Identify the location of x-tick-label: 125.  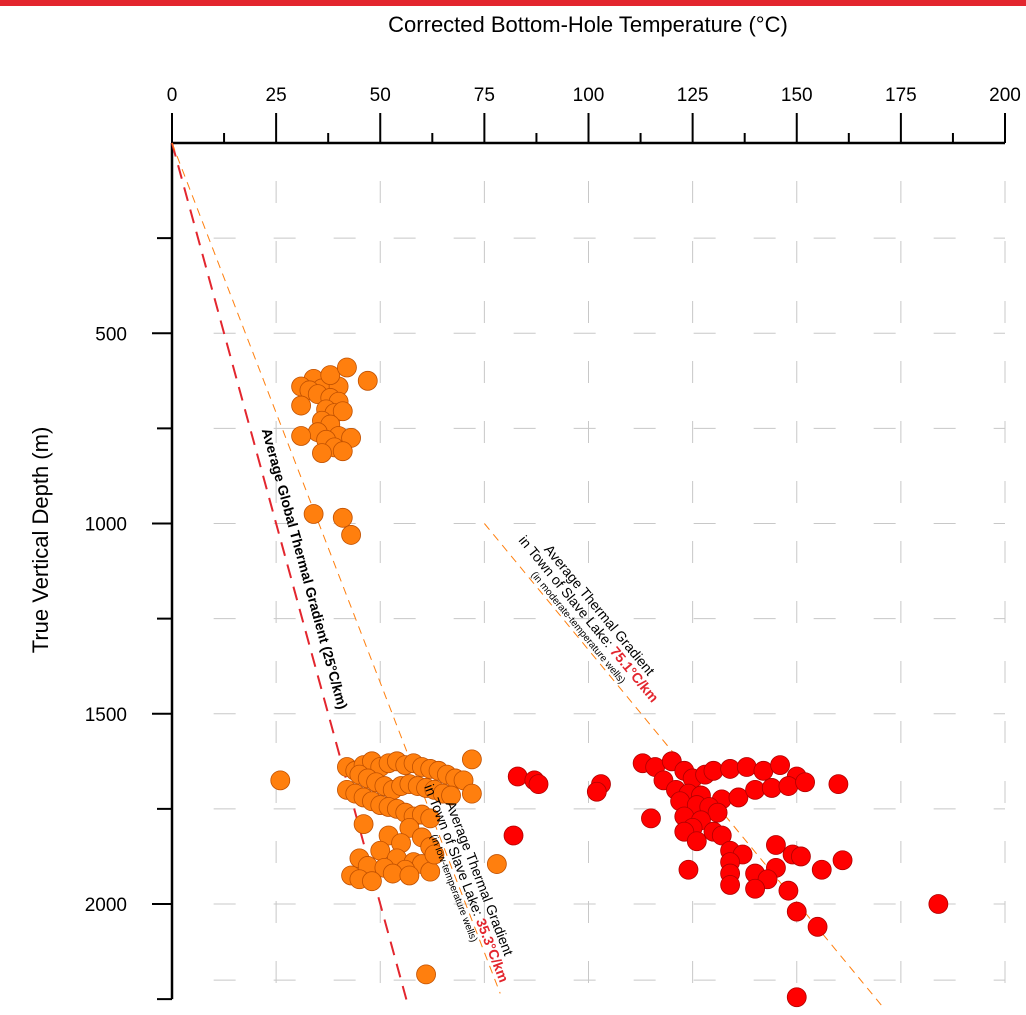
(693, 95).